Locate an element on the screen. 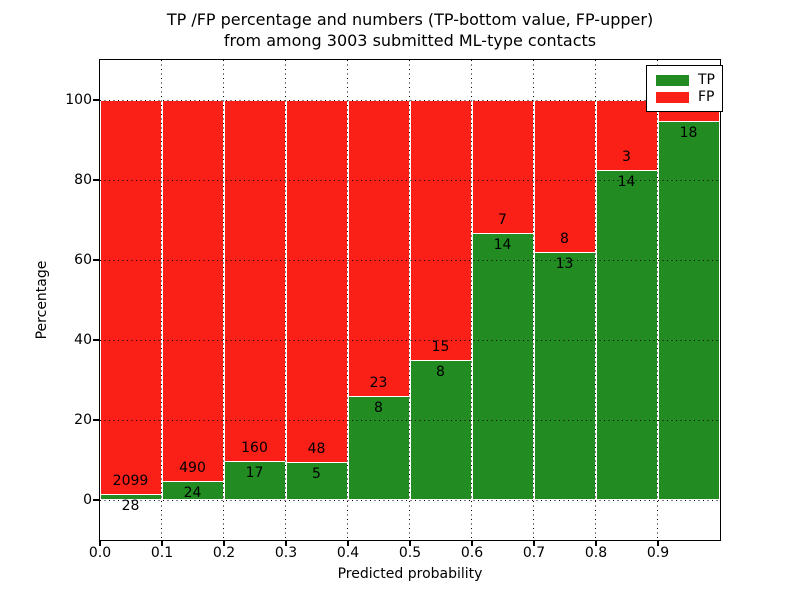 This screenshot has height=600, width=800. x-axis-tick-label: 0.0 is located at coordinates (100, 553).